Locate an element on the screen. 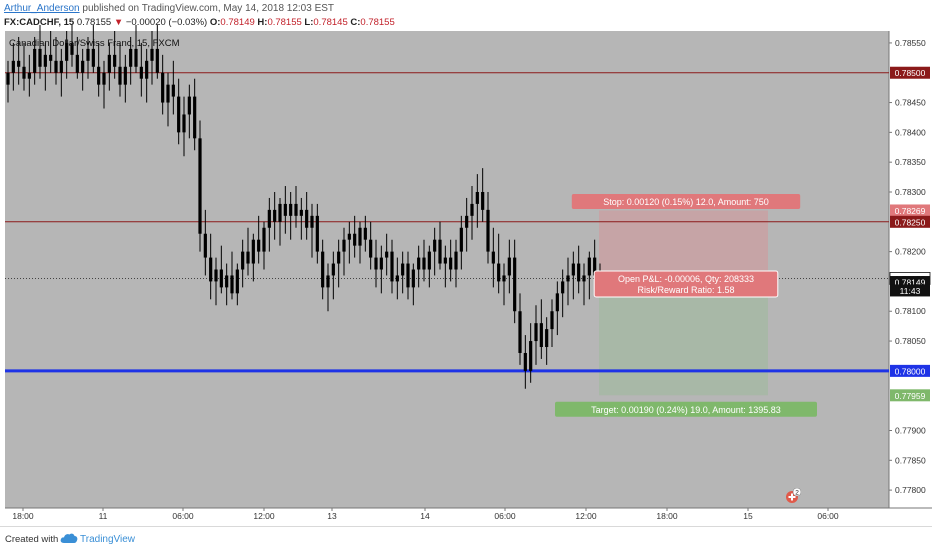 This screenshot has height=551, width=932. stop-loss-zone is located at coordinates (683, 246).